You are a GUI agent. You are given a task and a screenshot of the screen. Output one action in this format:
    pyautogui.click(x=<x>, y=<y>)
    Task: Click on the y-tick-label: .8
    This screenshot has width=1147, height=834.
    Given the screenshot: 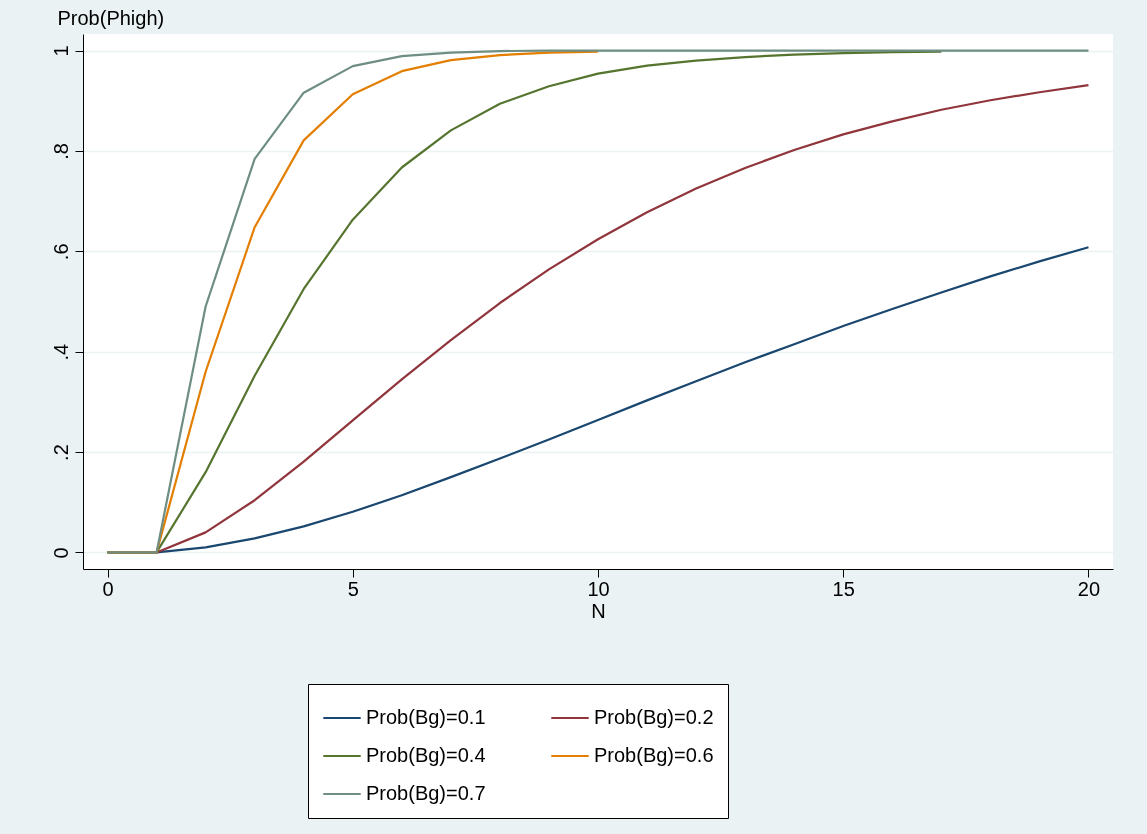 What is the action you would take?
    pyautogui.click(x=60, y=151)
    